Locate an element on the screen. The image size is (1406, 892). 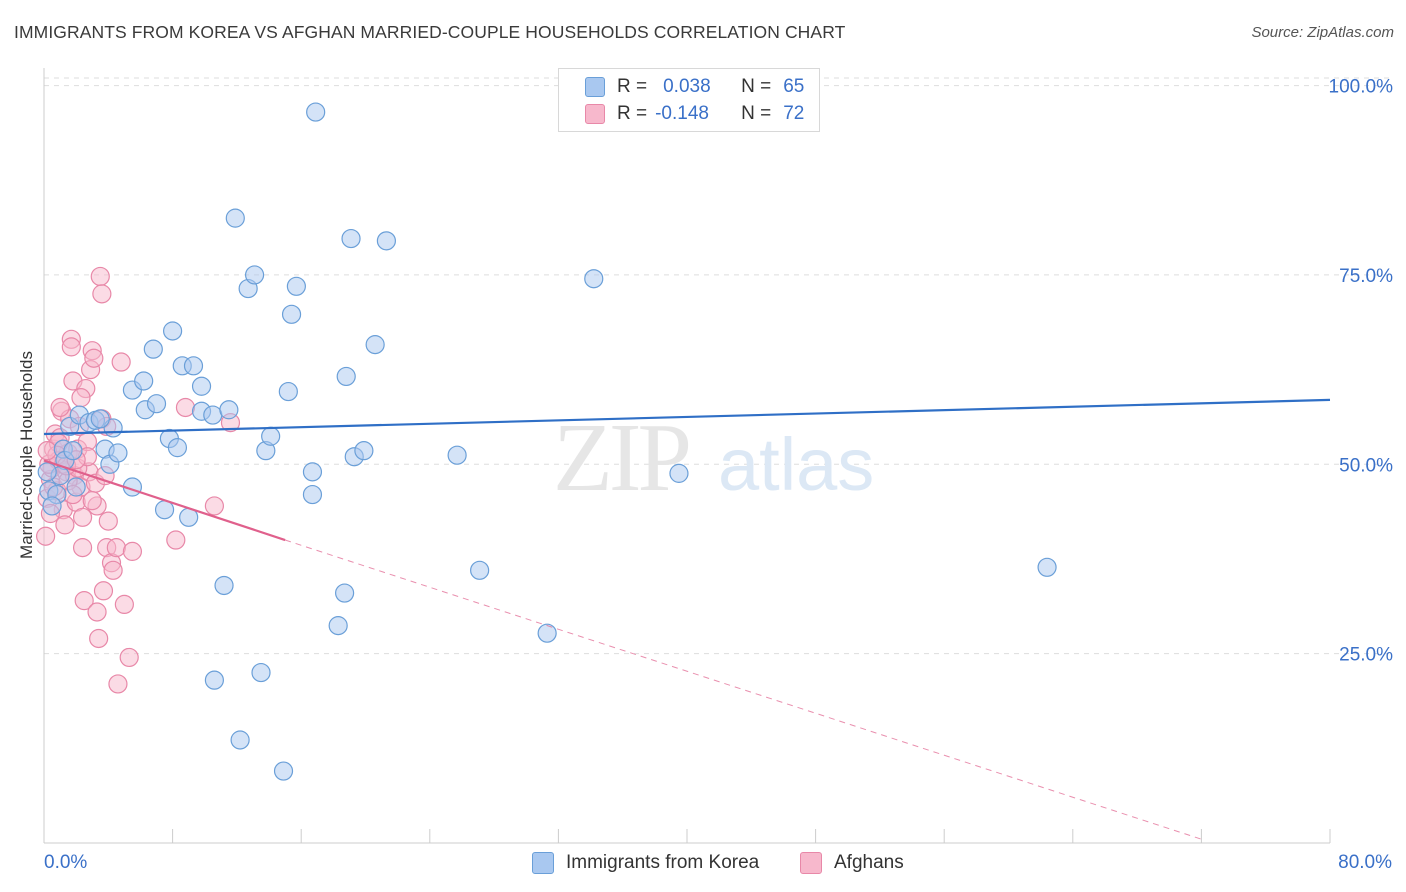
legend-item-afghan: Afghans is located at coordinates (852, 863).